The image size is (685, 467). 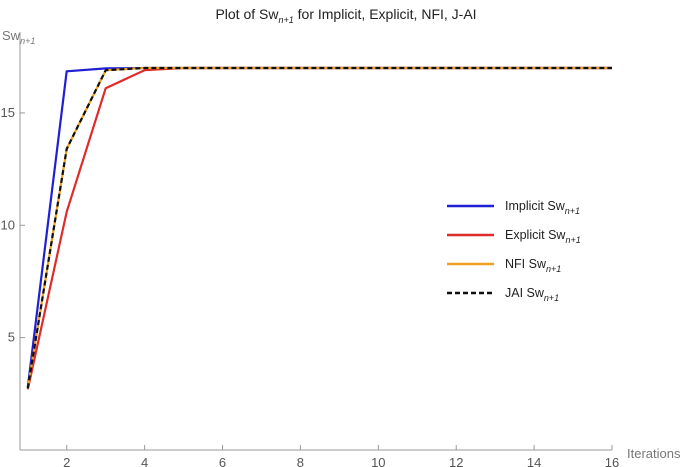 I want to click on y-tick-label: 5, so click(x=11, y=337).